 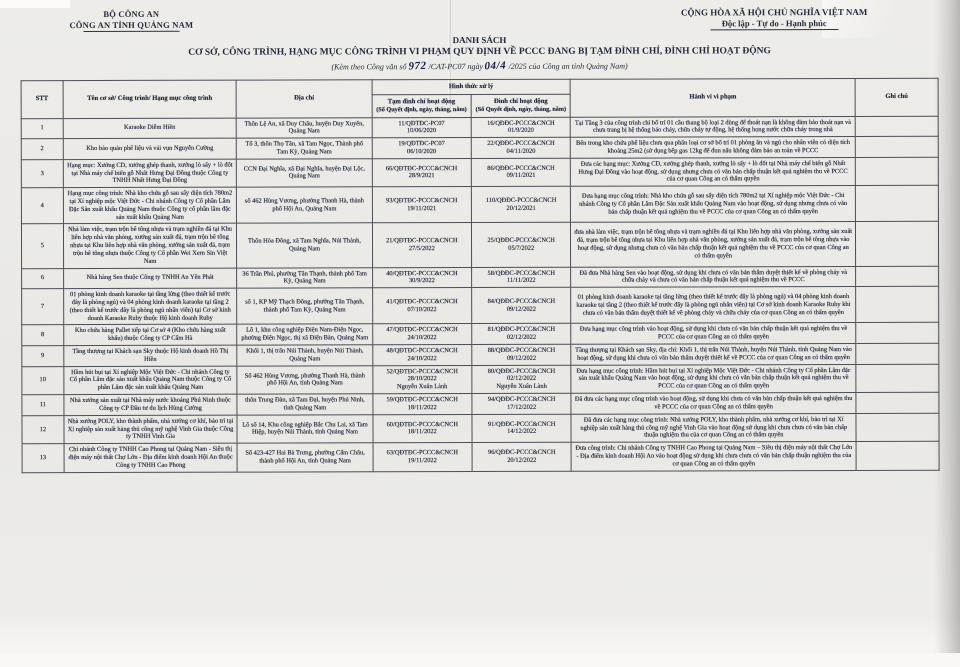 I want to click on decision-number: 96/QĐĐC-PCCC&CNCH, so click(x=521, y=452).